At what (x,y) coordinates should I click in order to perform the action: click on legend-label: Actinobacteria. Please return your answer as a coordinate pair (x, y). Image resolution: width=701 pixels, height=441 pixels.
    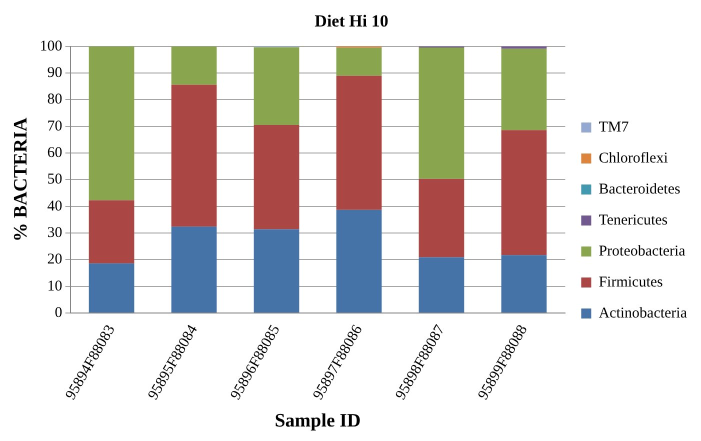
    Looking at the image, I should click on (643, 313).